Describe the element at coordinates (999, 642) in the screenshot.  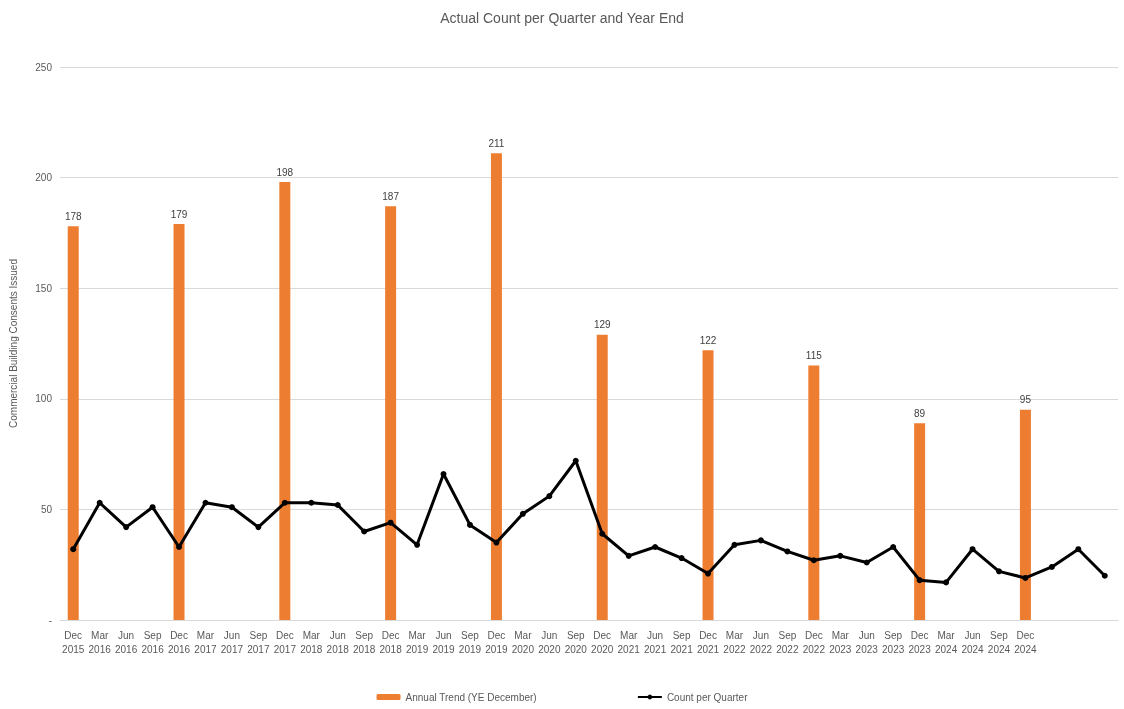
I see `x-tick-label: Sep 2024` at that location.